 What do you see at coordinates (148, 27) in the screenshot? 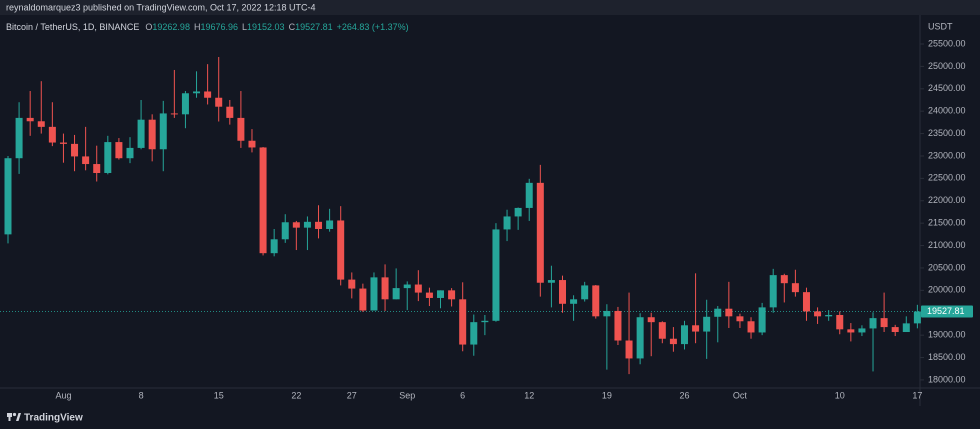
I see `legend-key: O` at bounding box center [148, 27].